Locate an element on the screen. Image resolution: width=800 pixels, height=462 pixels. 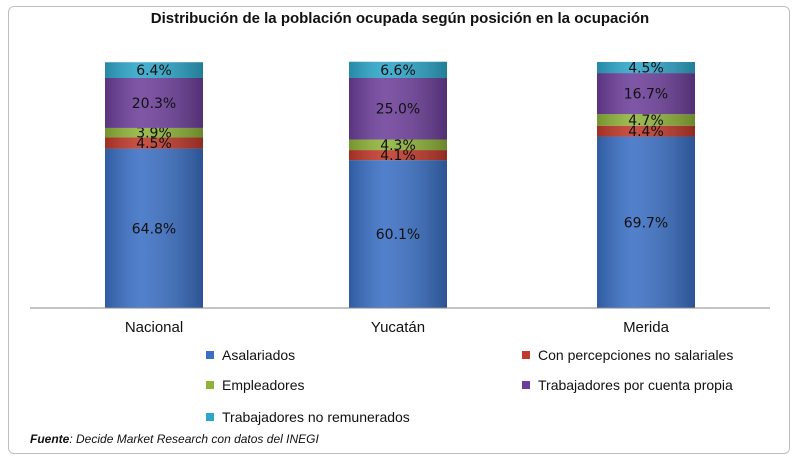
bar-nacional-trabajadores-por-cuenta-propia-shading is located at coordinates (154, 102).